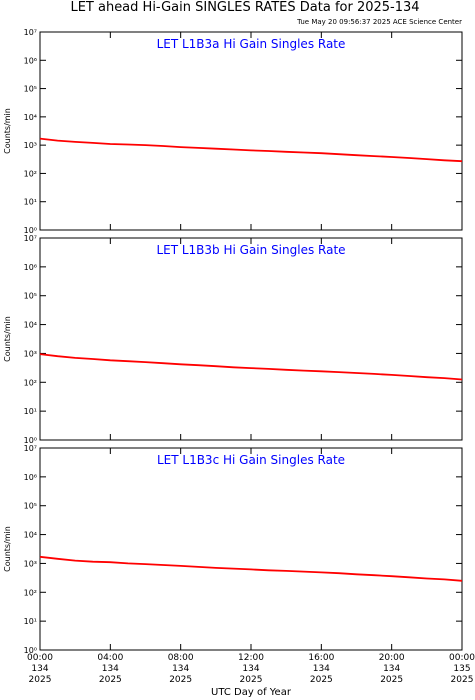 This screenshot has width=475, height=700. Describe the element at coordinates (321, 669) in the screenshot. I see `x-tick-label: 16:00 134 2025` at that location.